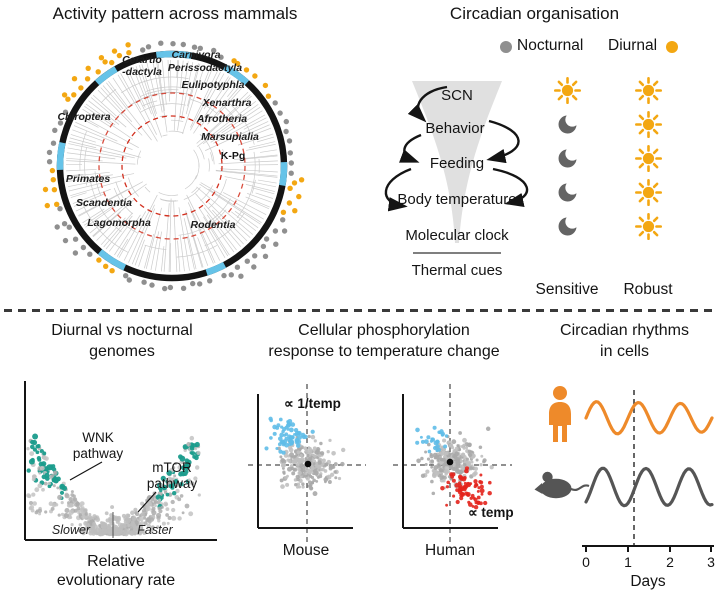 This screenshot has width=719, height=597. What do you see at coordinates (586, 562) in the screenshot?
I see `tick-0: 0` at bounding box center [586, 562].